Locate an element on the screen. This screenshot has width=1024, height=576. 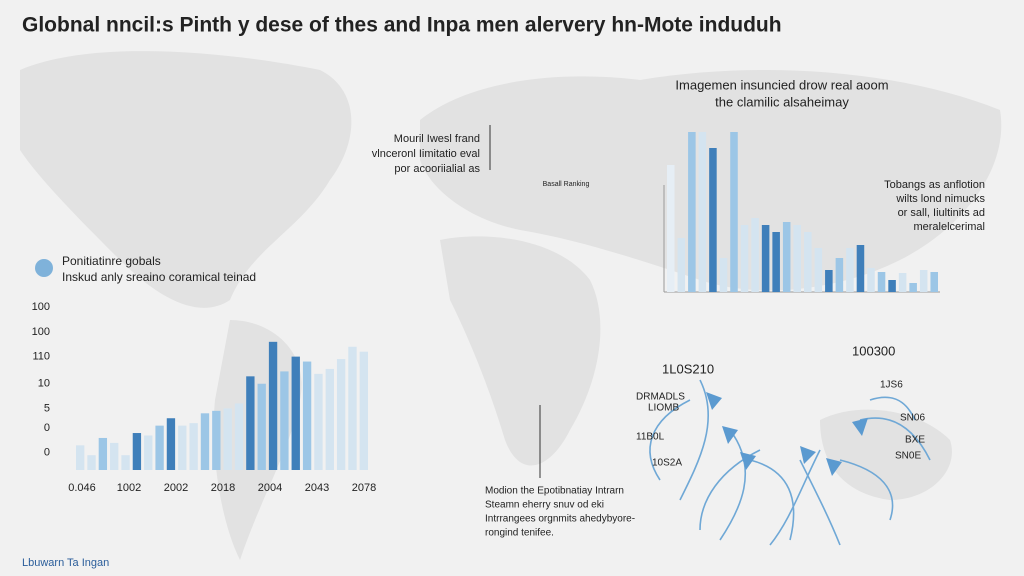
diagram-label: 100300 is located at coordinates (873, 350).